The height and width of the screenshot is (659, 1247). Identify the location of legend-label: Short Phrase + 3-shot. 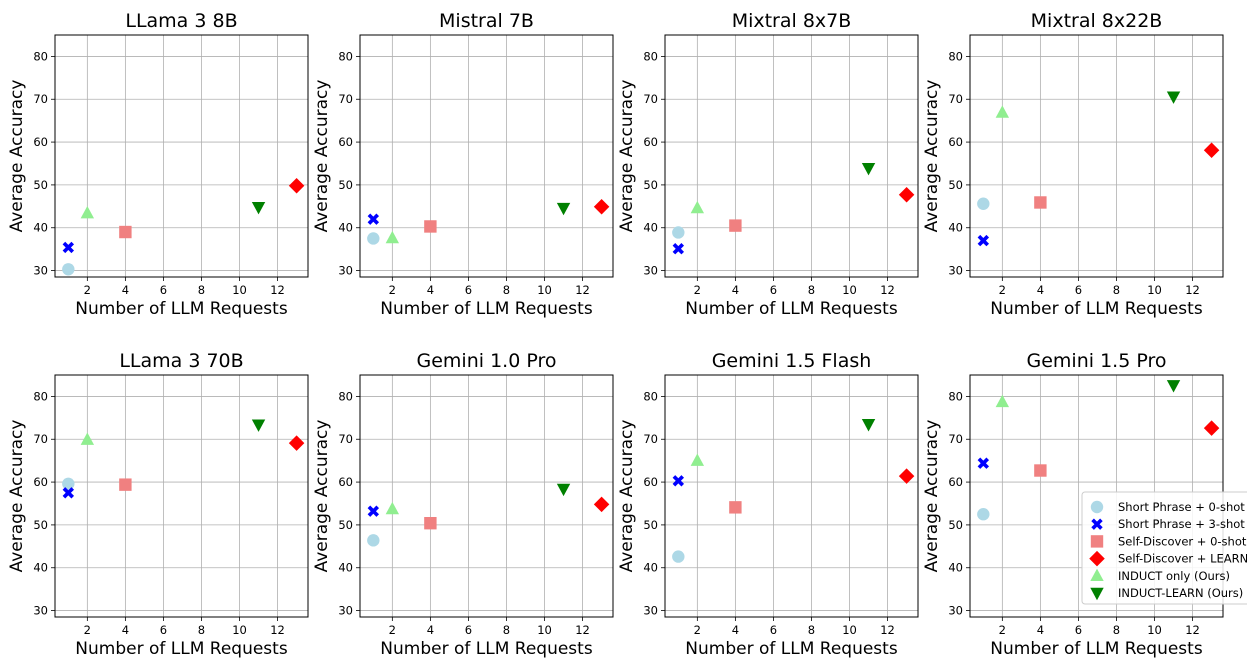
(1181, 524).